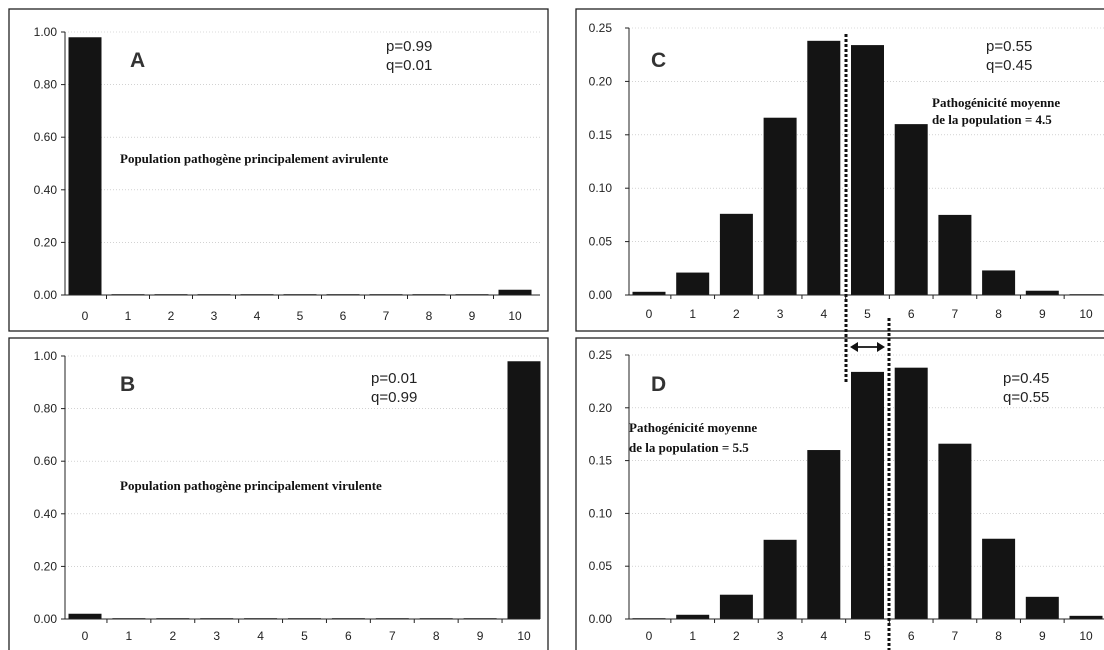  I want to click on panel-d-y-tick-label: 0.15, so click(601, 461).